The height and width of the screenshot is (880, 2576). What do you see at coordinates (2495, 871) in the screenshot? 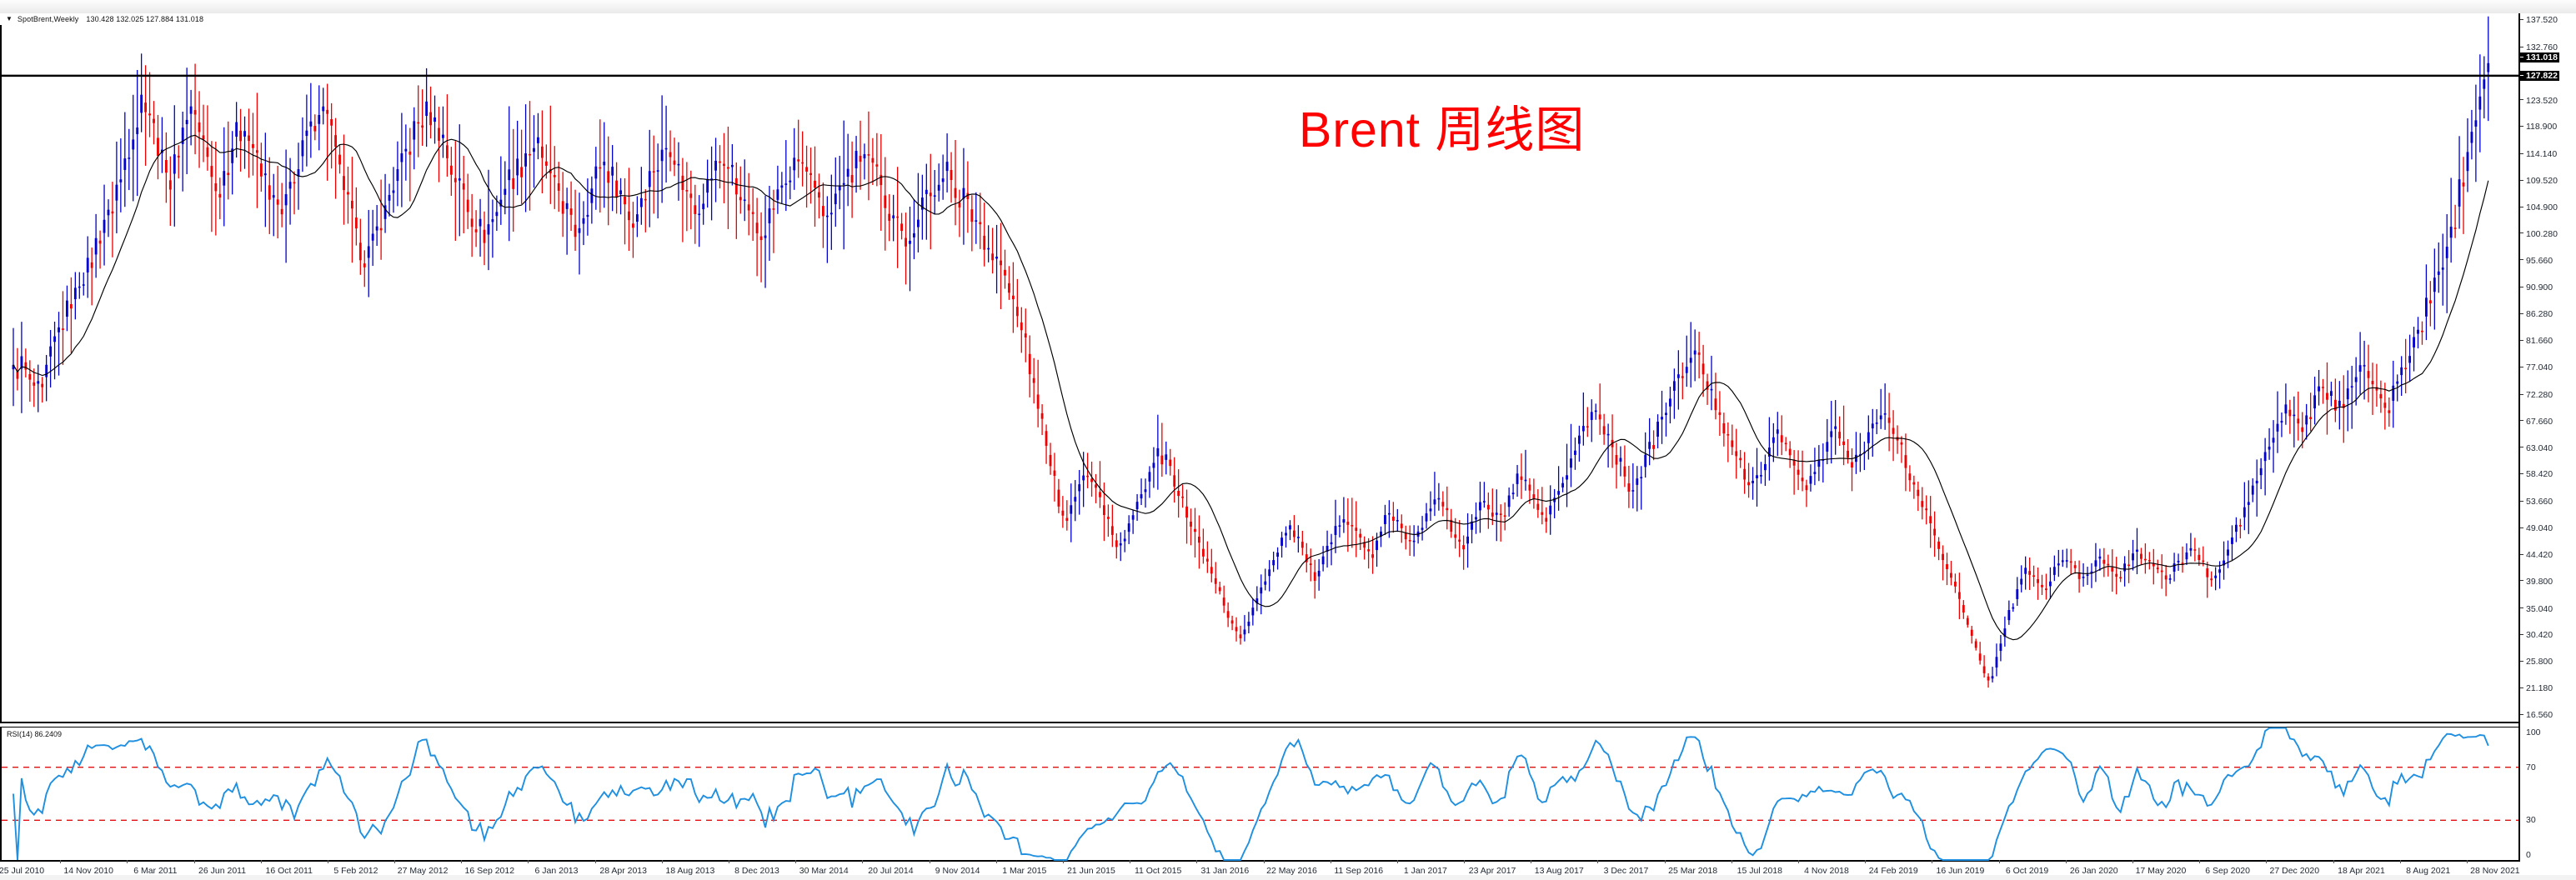
I see `date-axis-label: 28 Nov 2021` at bounding box center [2495, 871].